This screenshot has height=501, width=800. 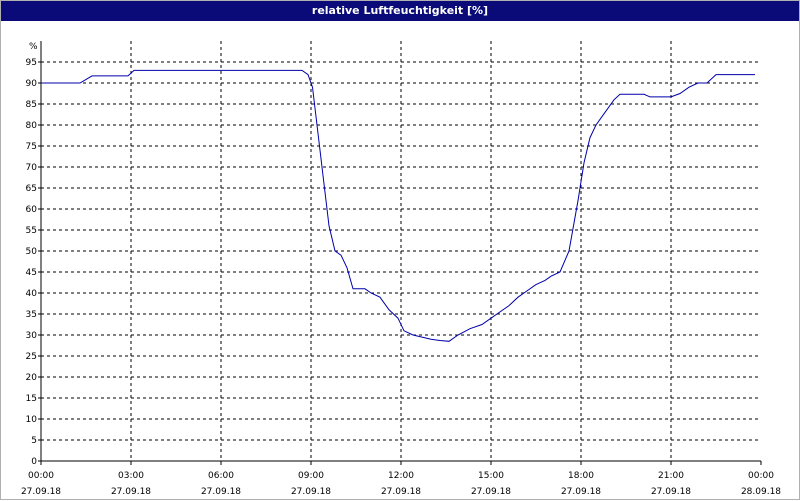 What do you see at coordinates (31, 357) in the screenshot?
I see `y-tick-label: 25` at bounding box center [31, 357].